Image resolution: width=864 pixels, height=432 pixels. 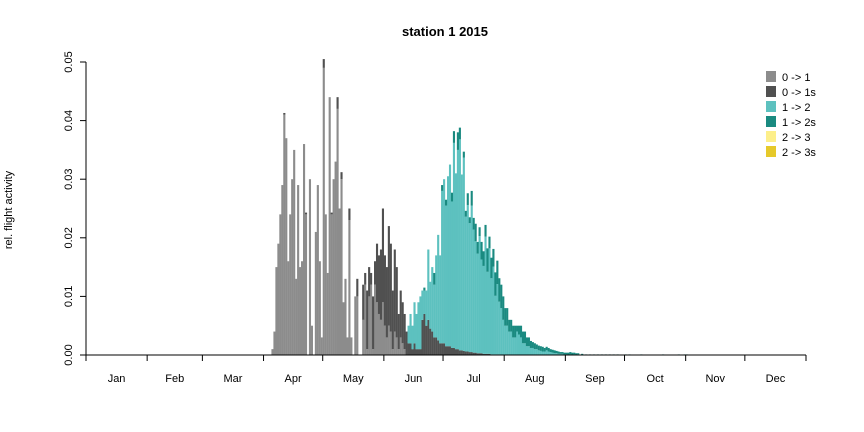 What do you see at coordinates (69, 296) in the screenshot?
I see `y-tick-label-1: 0.01` at bounding box center [69, 296].